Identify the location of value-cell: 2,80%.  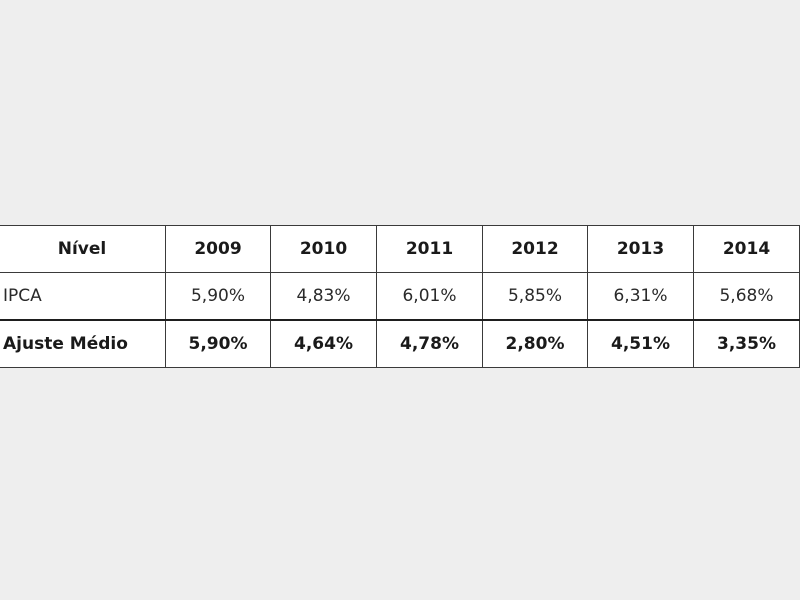
(535, 343).